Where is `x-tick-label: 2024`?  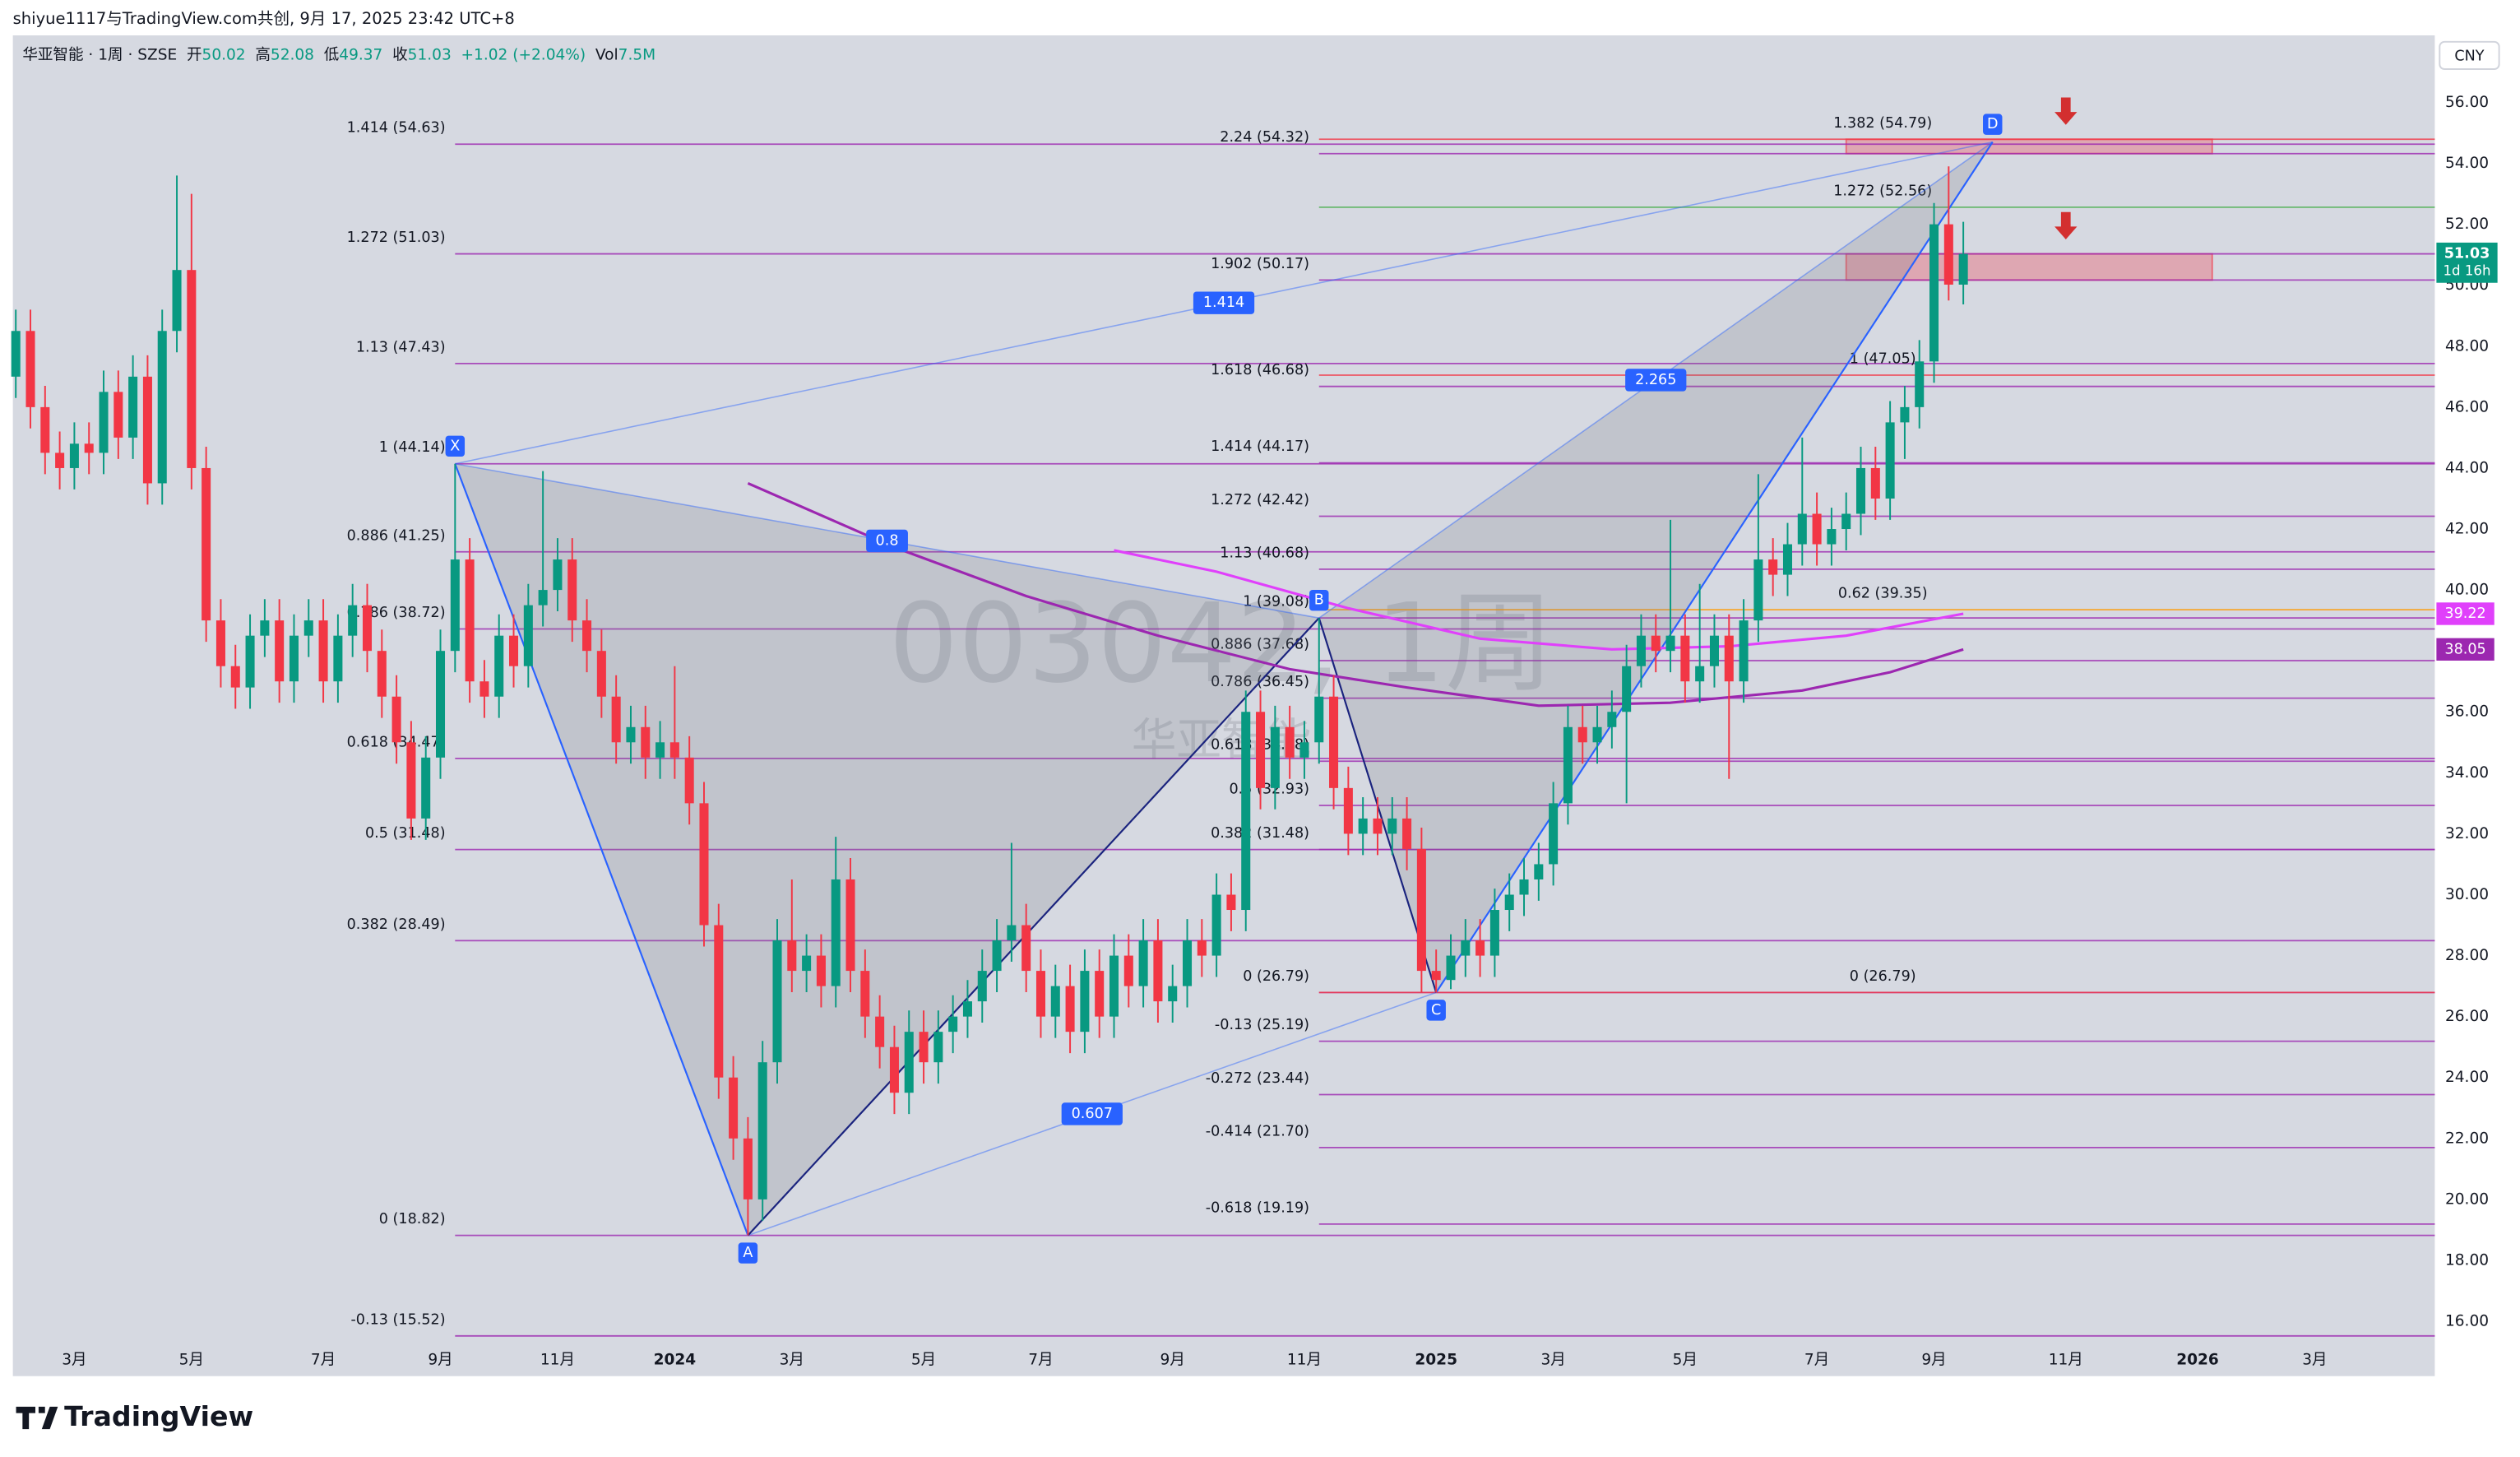 x-tick-label: 2024 is located at coordinates (675, 1360).